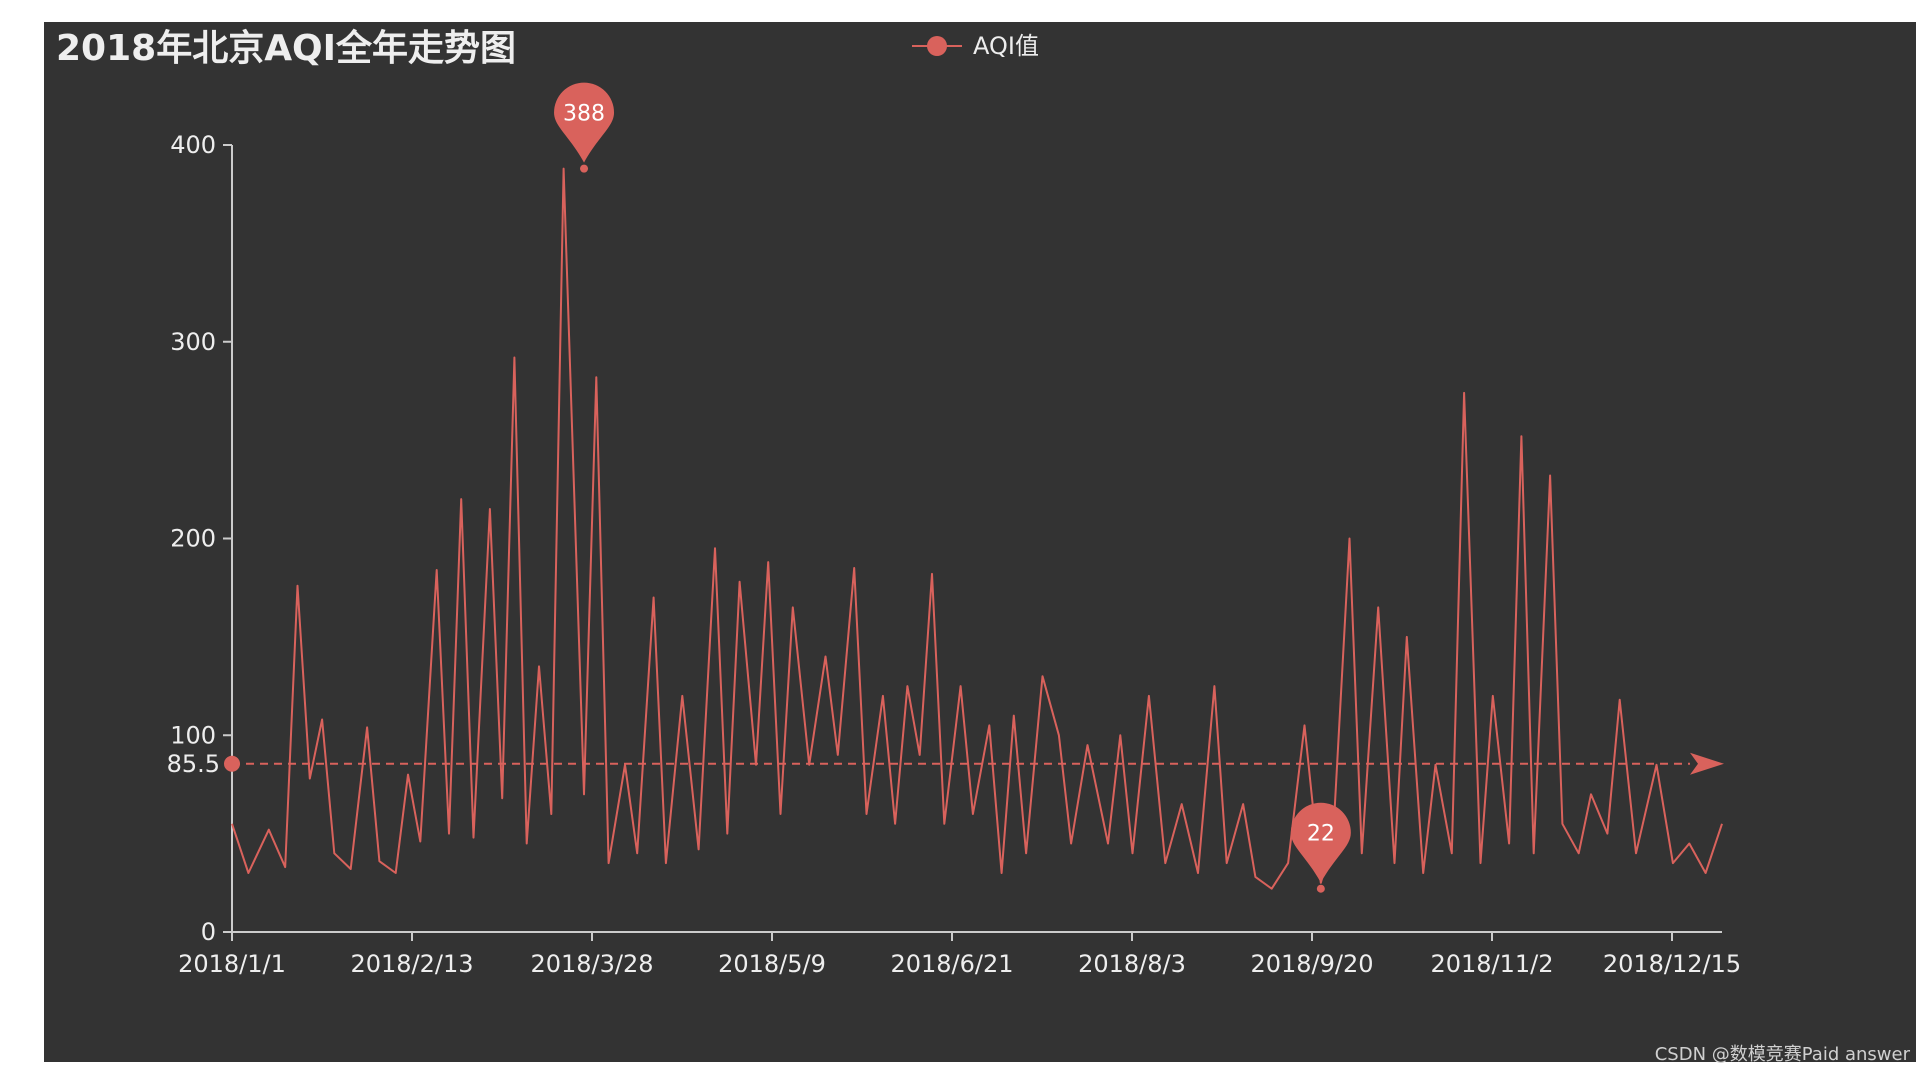 This screenshot has width=1916, height=1070. I want to click on watermark: CSDN @数模竞赛Paid answer, so click(1782, 1054).